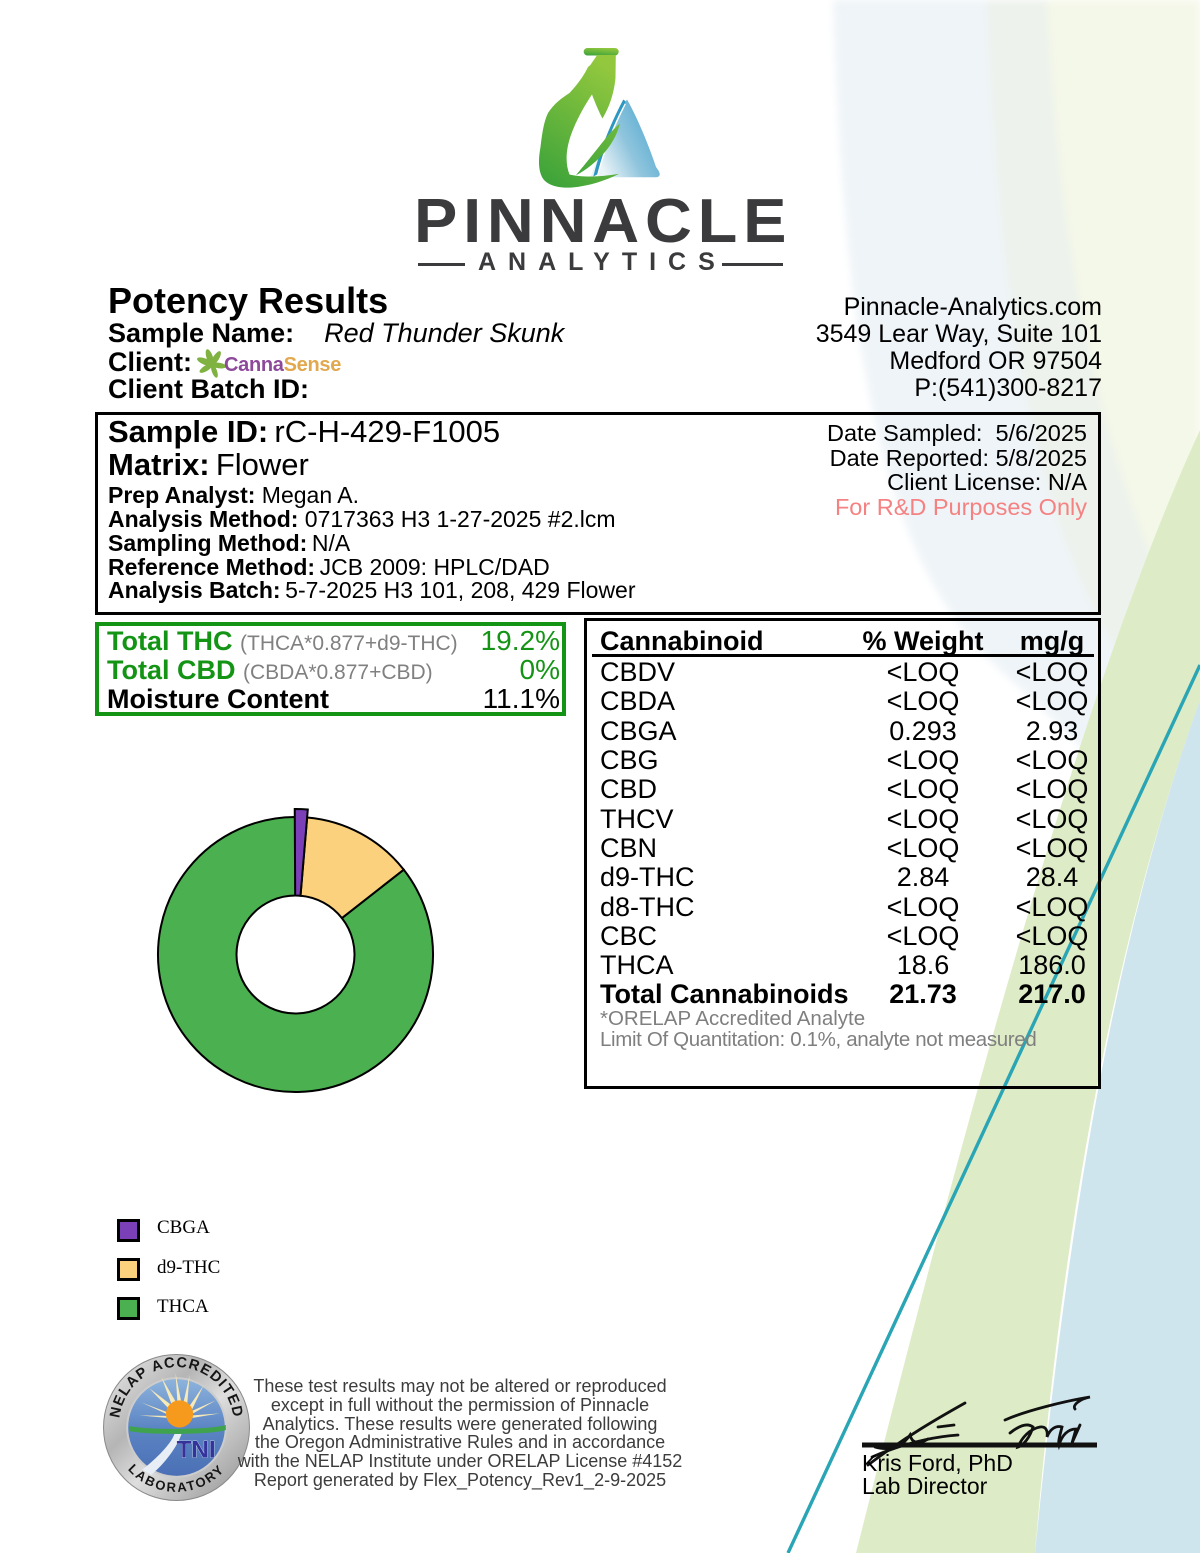  What do you see at coordinates (282, 365) in the screenshot?
I see `svg-text: CannaSense` at bounding box center [282, 365].